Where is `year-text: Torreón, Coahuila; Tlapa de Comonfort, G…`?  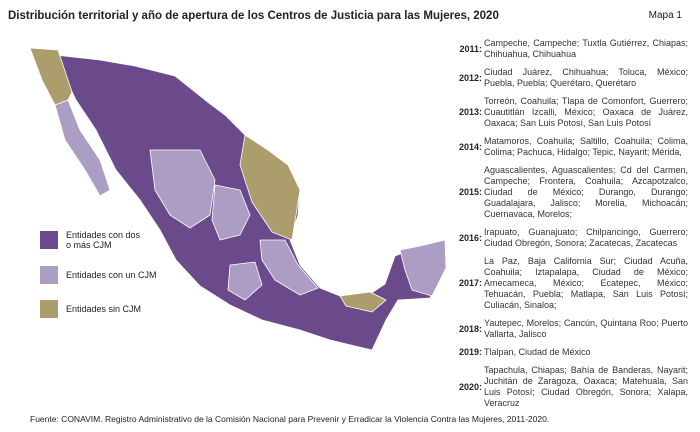 year-text: Torreón, Coahuila; Tlapa de Comonfort, G… is located at coordinates (586, 112).